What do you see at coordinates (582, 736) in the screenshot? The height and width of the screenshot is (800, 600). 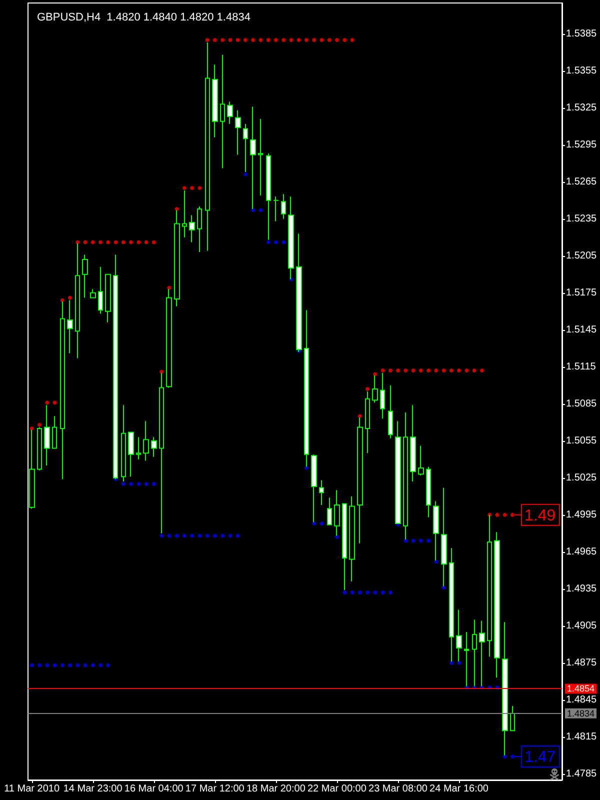 I see `y-tick-label: 1.4815` at bounding box center [582, 736].